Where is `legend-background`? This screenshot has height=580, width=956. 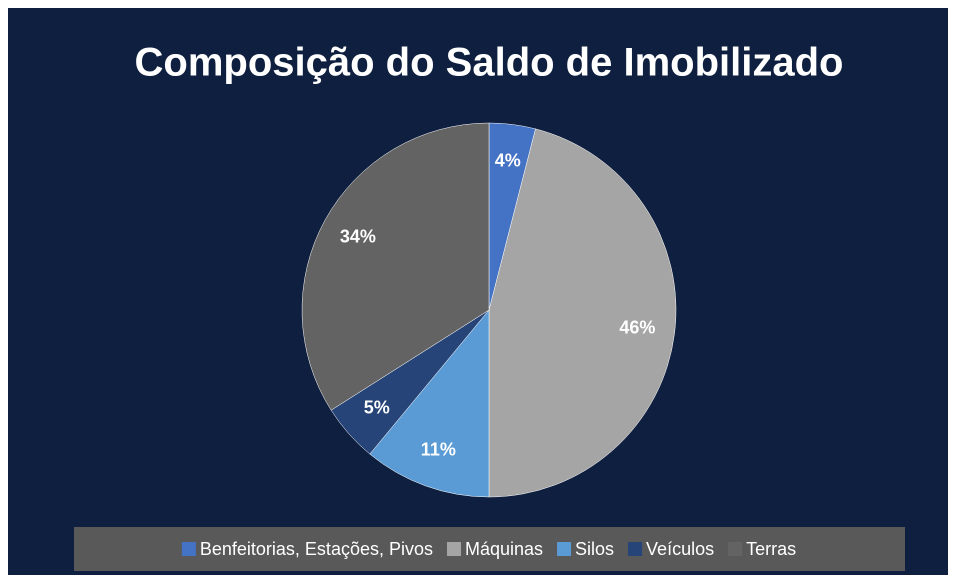
legend-background is located at coordinates (489, 549).